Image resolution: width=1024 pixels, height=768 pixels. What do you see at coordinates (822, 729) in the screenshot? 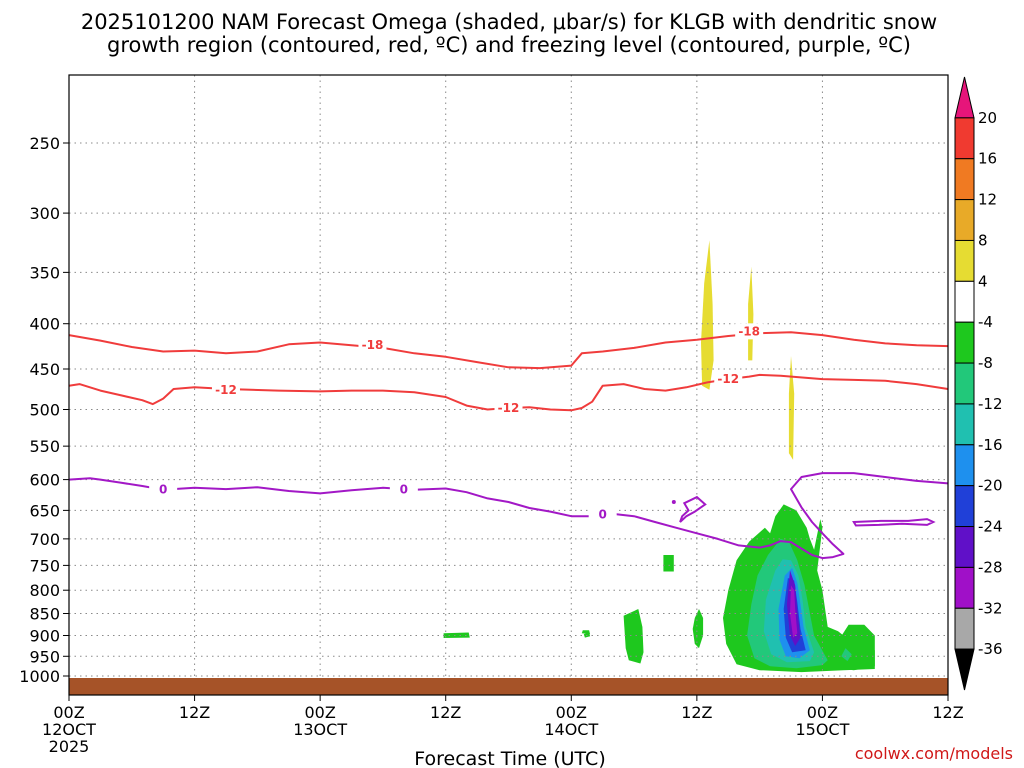
I see `x-tick-label: 15OCT` at bounding box center [822, 729].